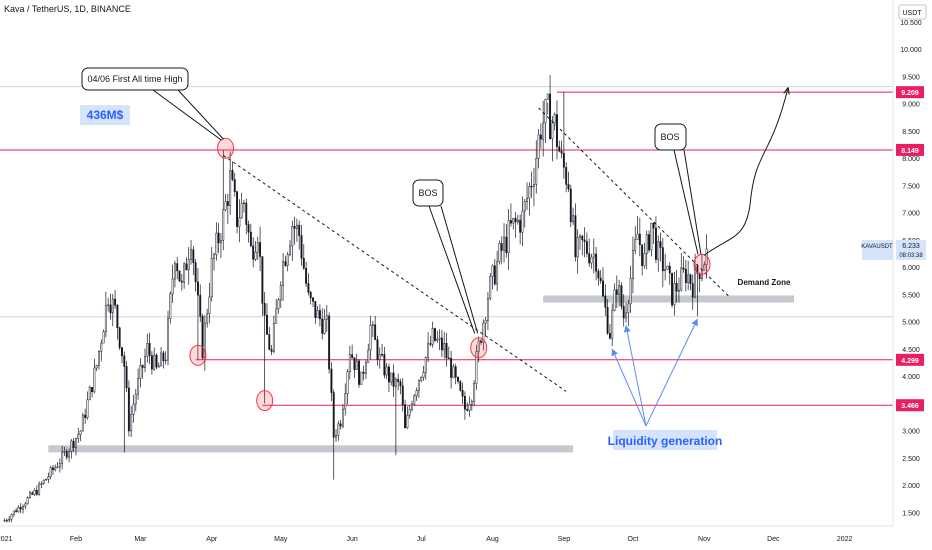  What do you see at coordinates (632, 539) in the screenshot?
I see `x-tick-label: Oct` at bounding box center [632, 539].